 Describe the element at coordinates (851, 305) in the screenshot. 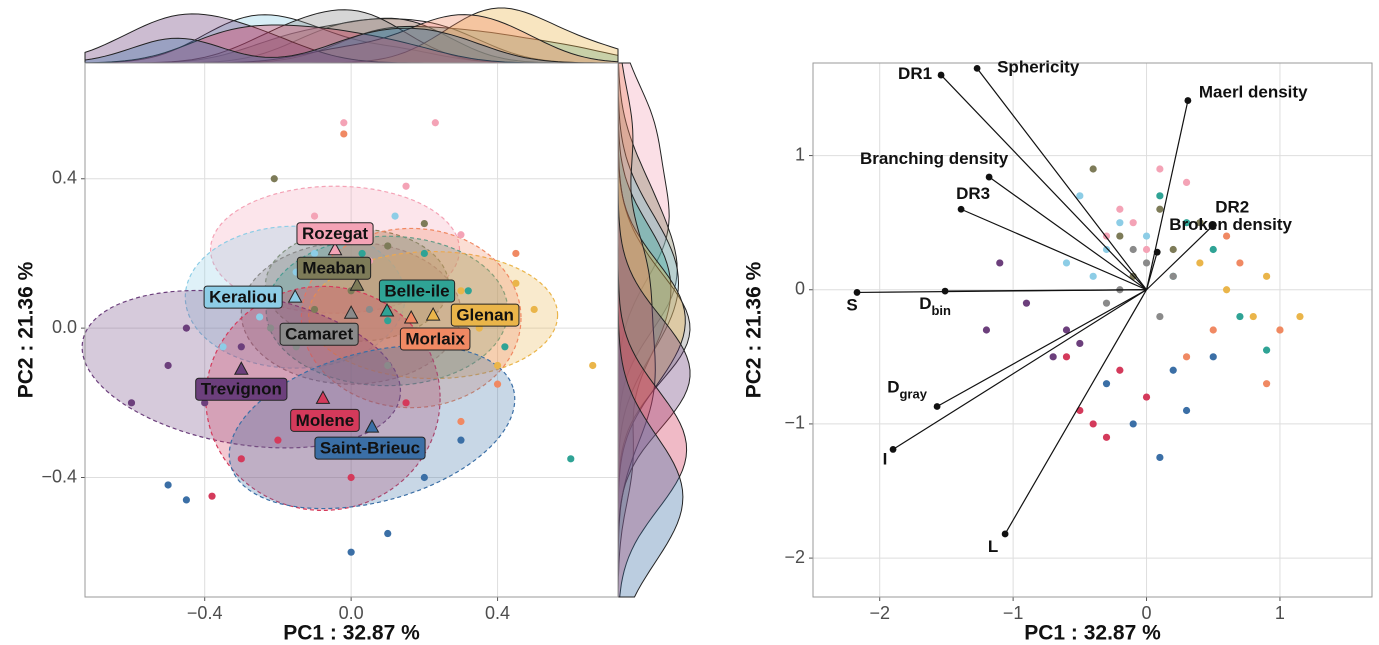

I see `loading-label: S` at that location.